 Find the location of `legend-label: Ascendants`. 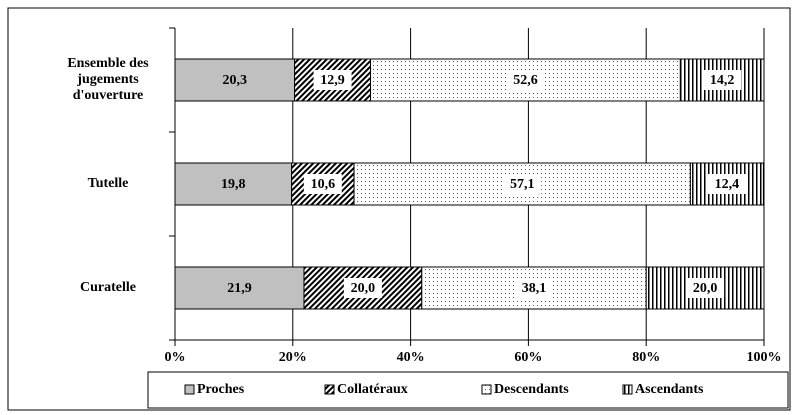

legend-label: Ascendants is located at coordinates (669, 389).